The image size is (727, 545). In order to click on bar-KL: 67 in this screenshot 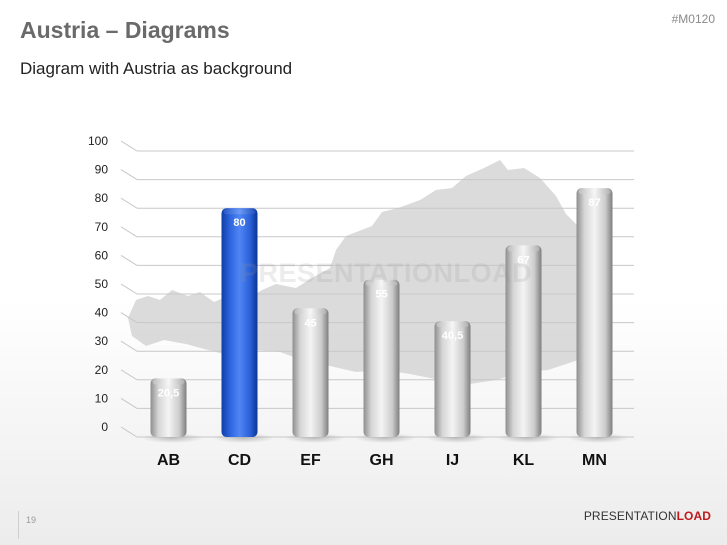, I will do `click(527, 344)`.